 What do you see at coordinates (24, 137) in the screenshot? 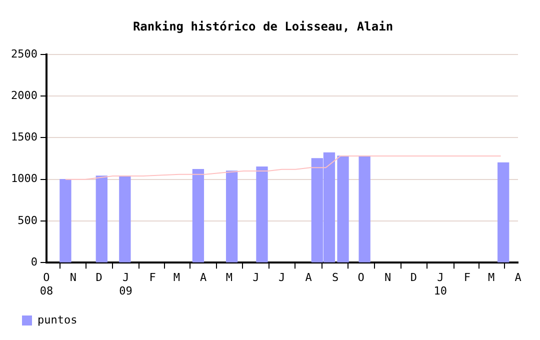
I see `y-tick-label: 1500` at bounding box center [24, 137].